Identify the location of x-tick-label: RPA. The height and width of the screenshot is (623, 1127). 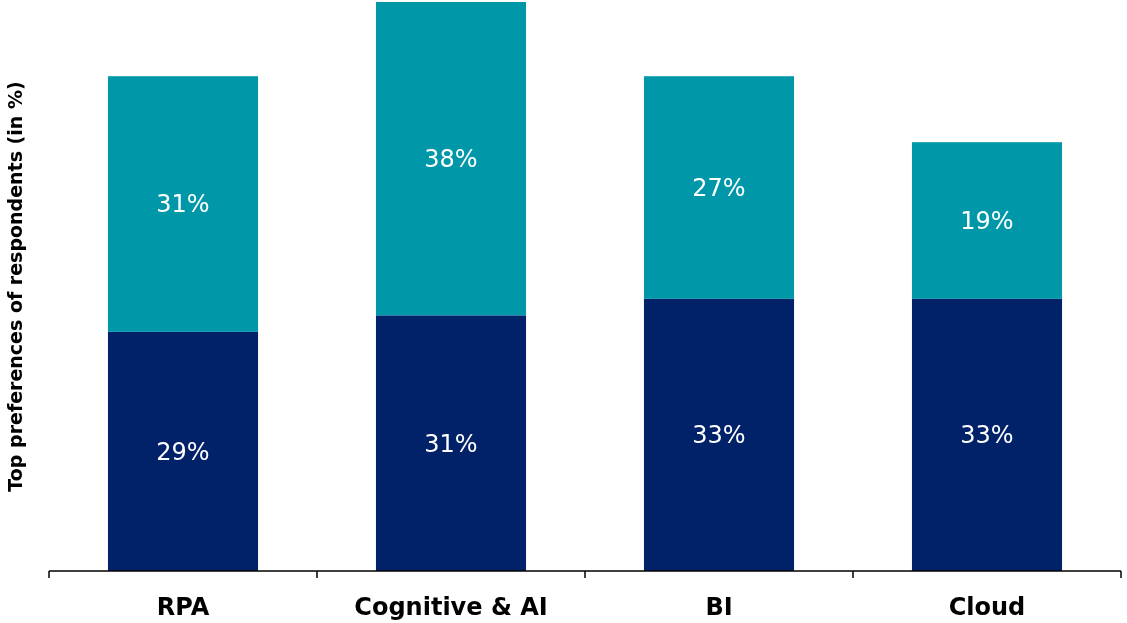
(183, 607).